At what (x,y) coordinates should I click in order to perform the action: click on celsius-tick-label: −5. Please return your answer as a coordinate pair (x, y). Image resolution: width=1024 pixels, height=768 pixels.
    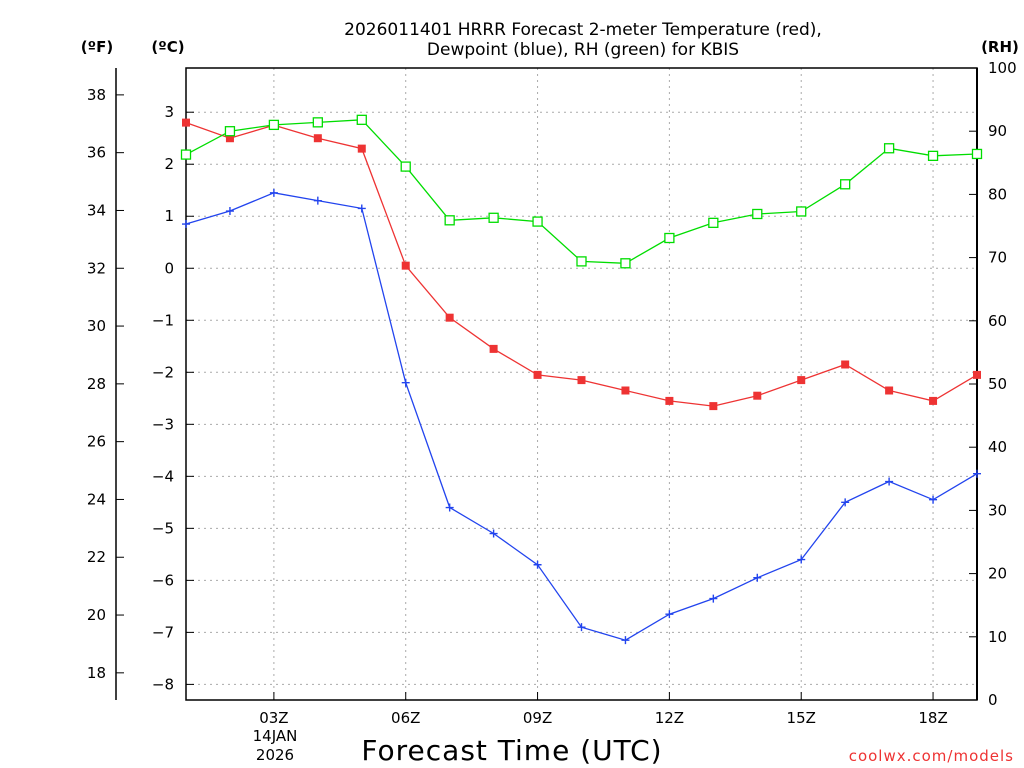
    Looking at the image, I should click on (163, 528).